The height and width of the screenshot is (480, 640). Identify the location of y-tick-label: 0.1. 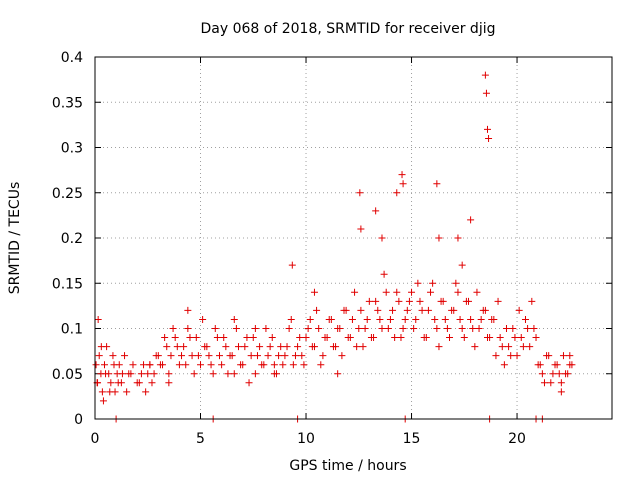
(72, 330).